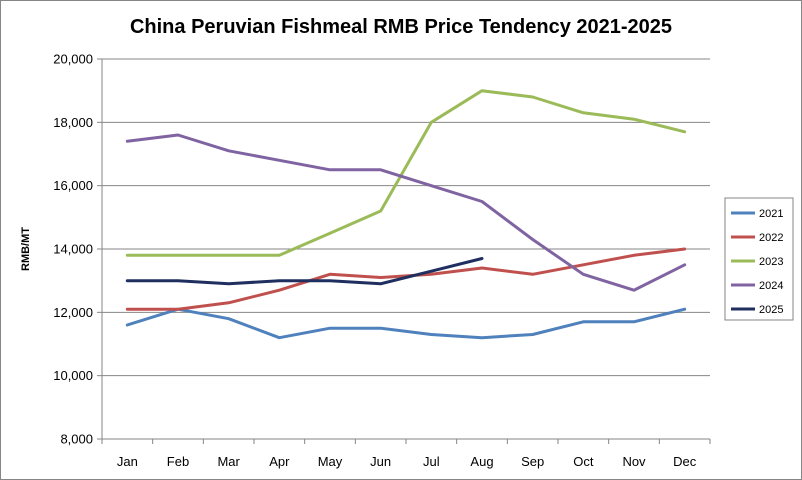  What do you see at coordinates (228, 461) in the screenshot?
I see `x-tick-label: Mar` at bounding box center [228, 461].